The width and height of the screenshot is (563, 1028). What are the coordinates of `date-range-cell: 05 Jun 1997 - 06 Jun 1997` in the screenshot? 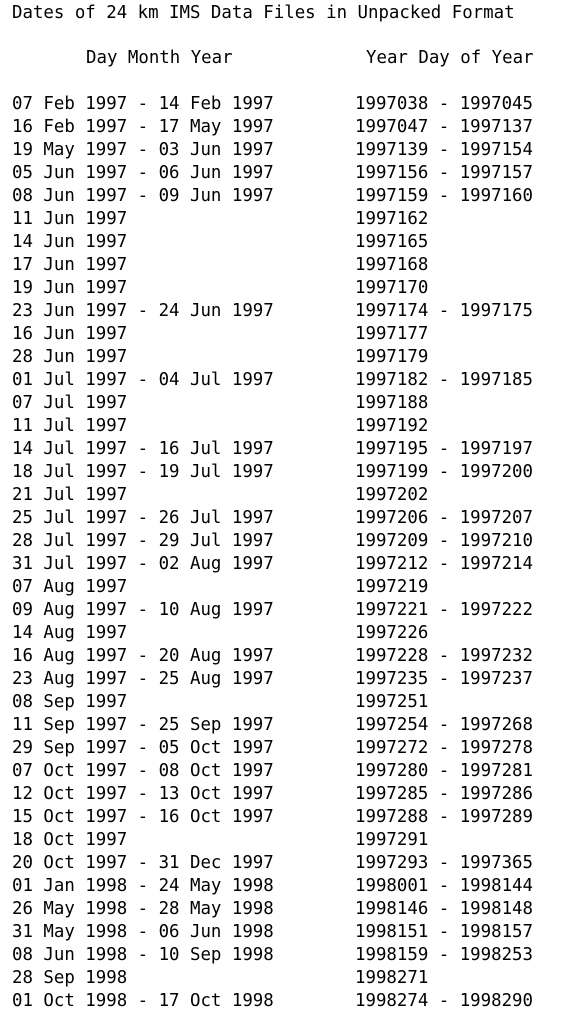 It's located at (143, 173).